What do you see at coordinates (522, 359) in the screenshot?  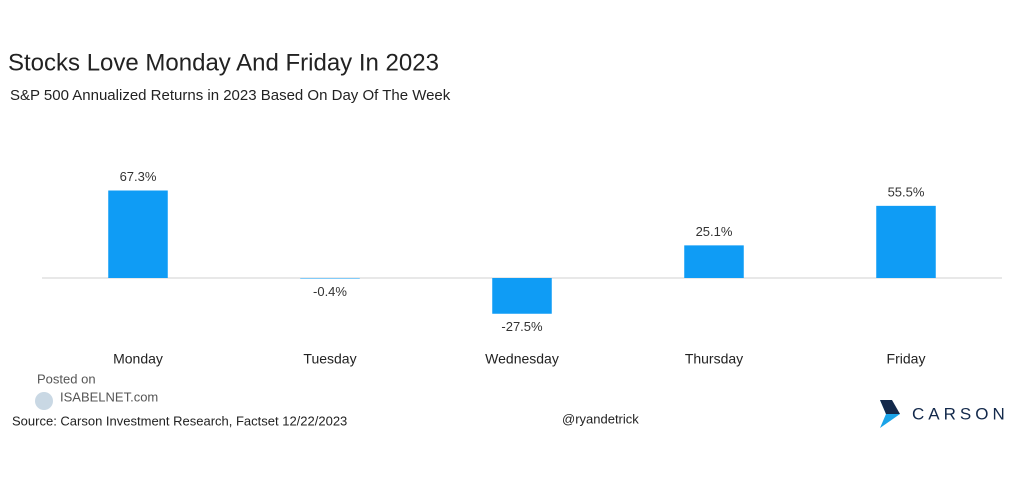 I see `x-tick-label: Wednesday` at bounding box center [522, 359].